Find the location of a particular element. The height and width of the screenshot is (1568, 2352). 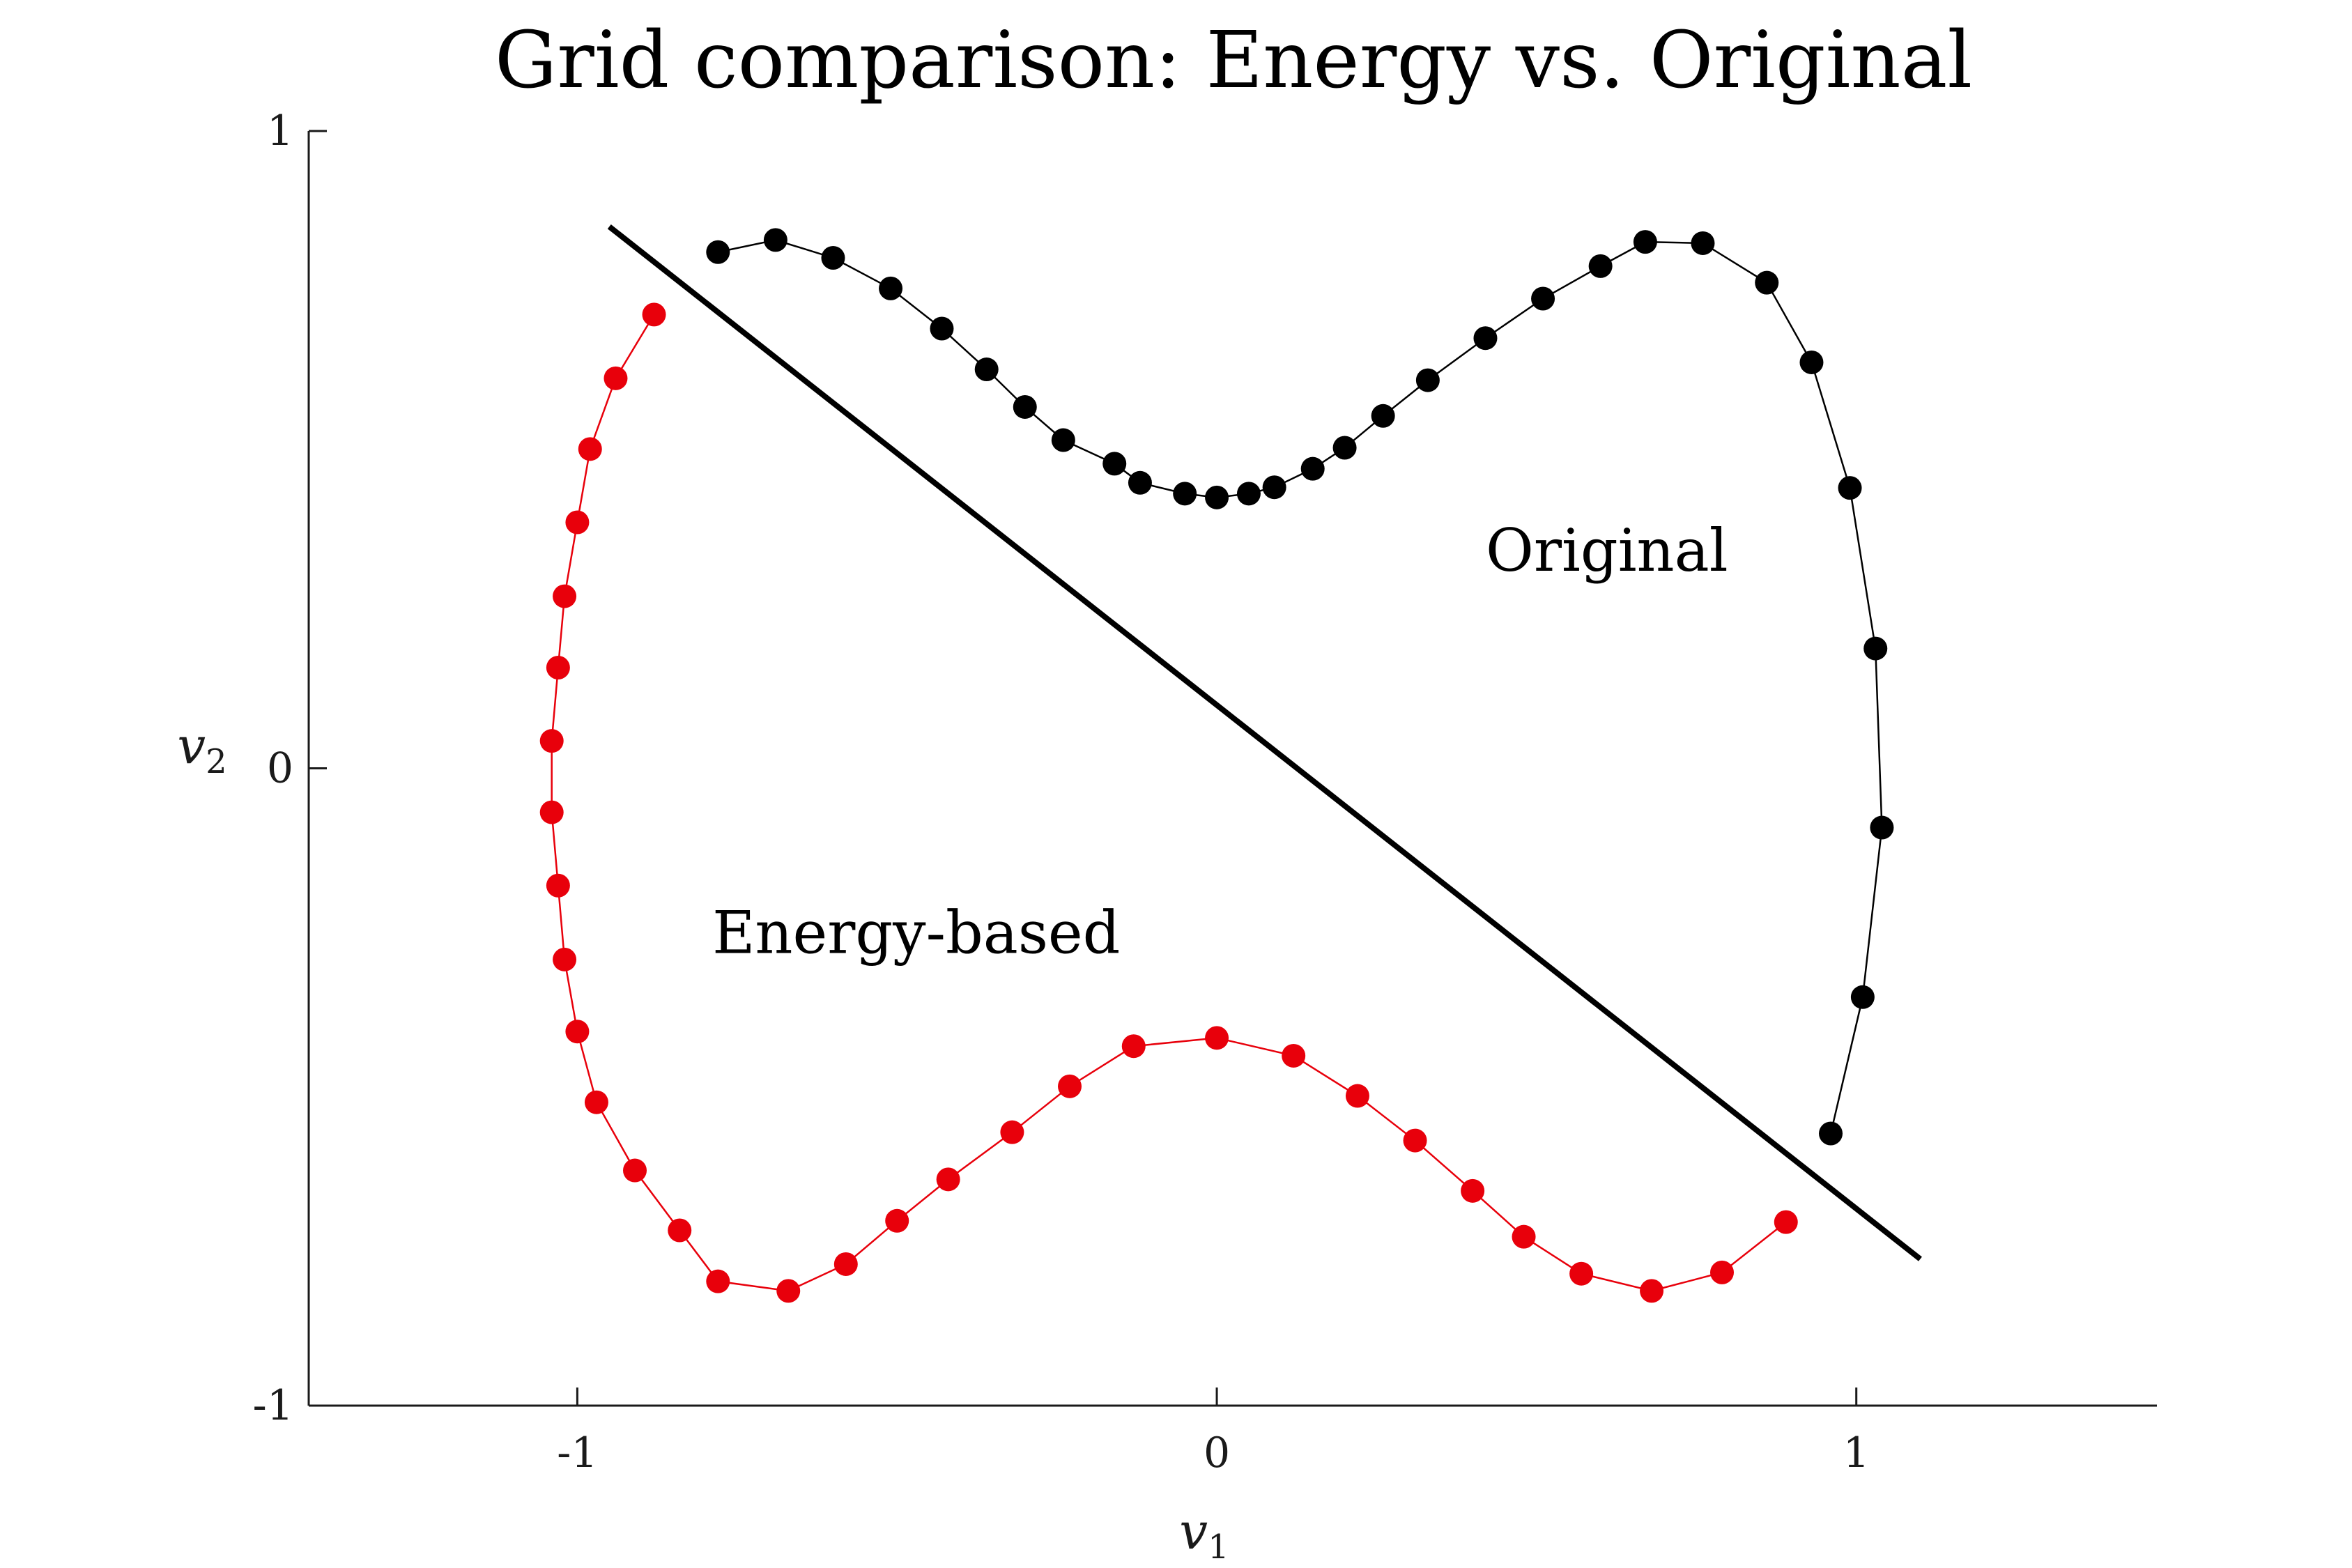

y-axis-label-symbol: v is located at coordinates (191, 745).